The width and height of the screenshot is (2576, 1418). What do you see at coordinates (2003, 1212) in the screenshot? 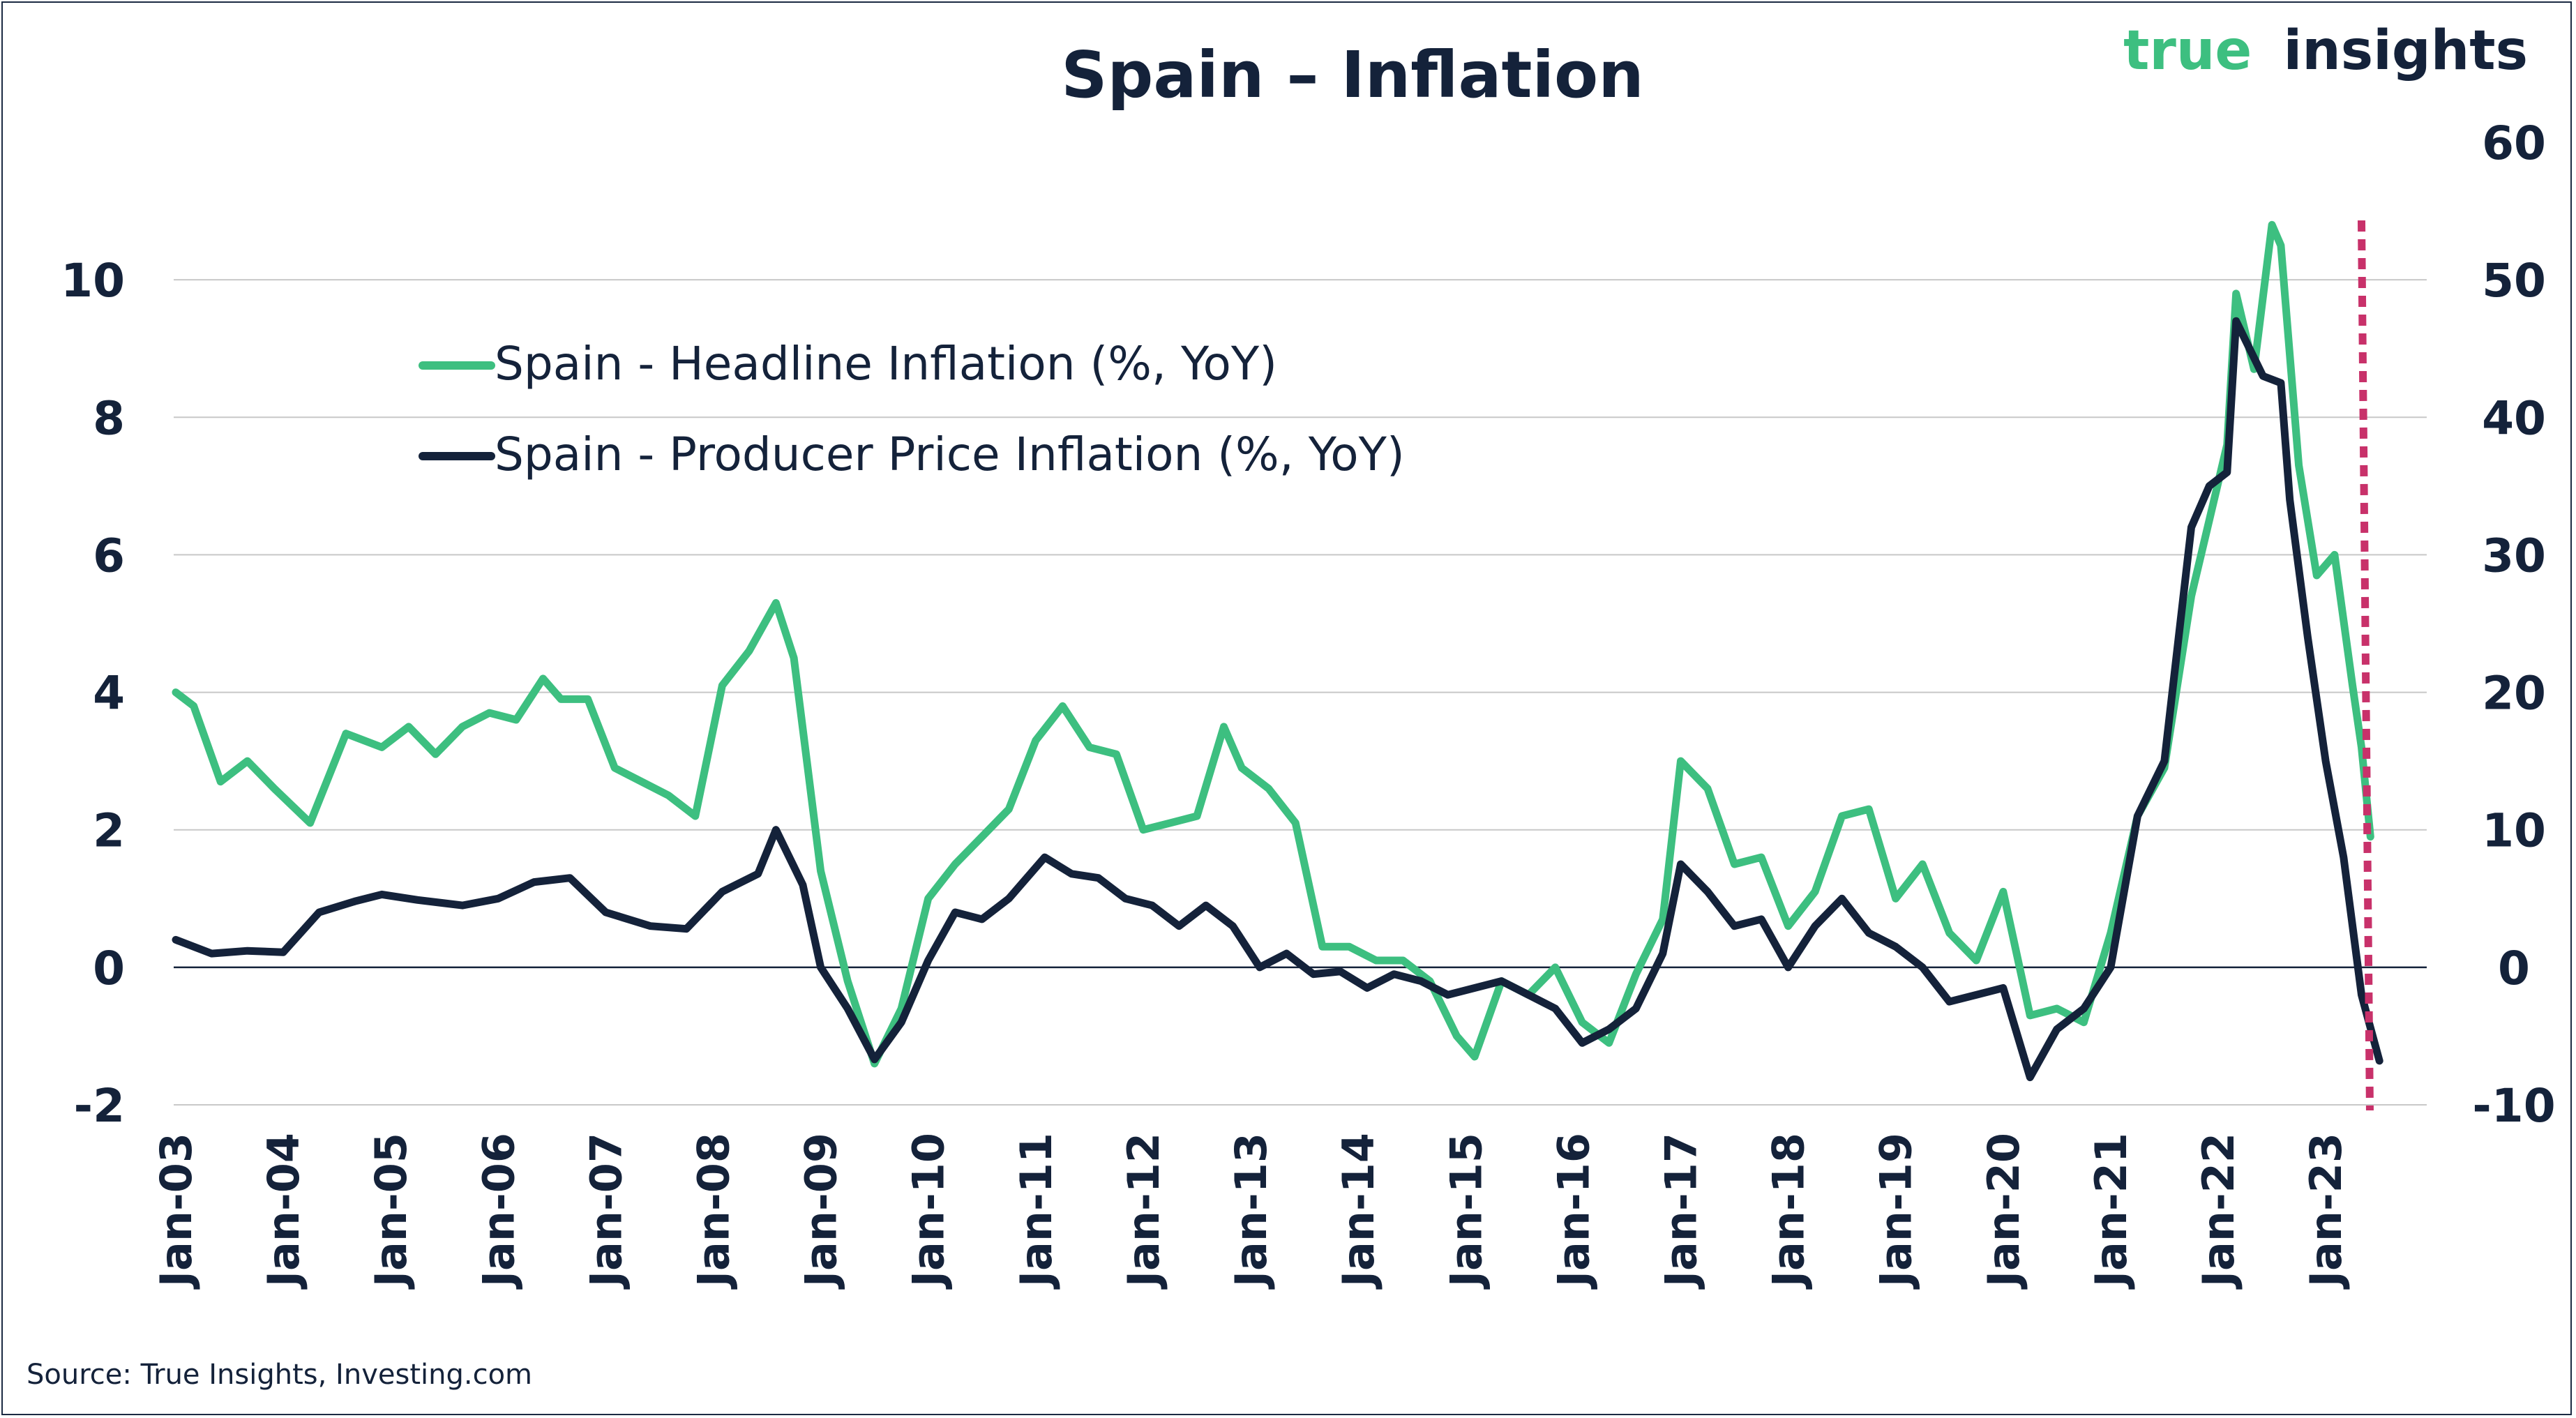
I see `x-tick-label: Jan-20` at bounding box center [2003, 1212].